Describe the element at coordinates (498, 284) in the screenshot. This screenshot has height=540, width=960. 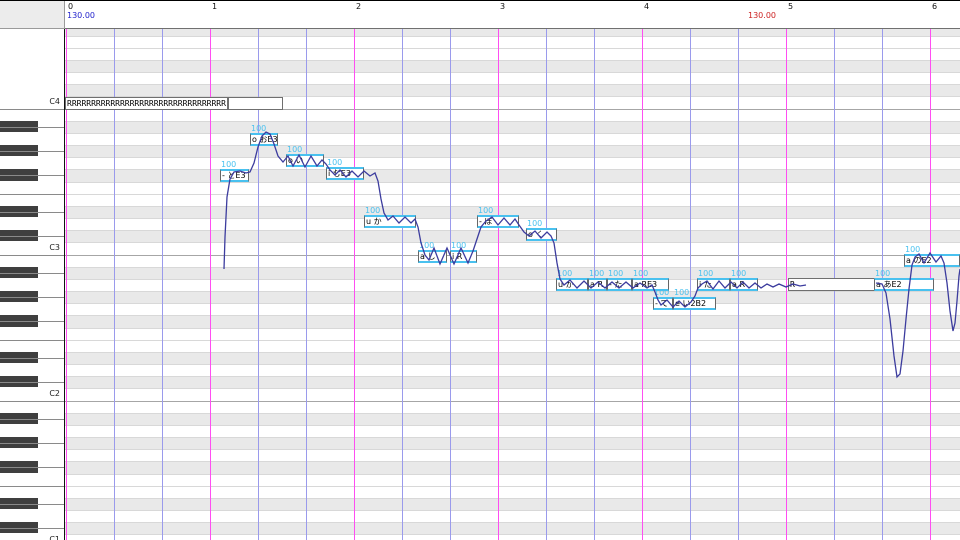
I see `measure-line` at that location.